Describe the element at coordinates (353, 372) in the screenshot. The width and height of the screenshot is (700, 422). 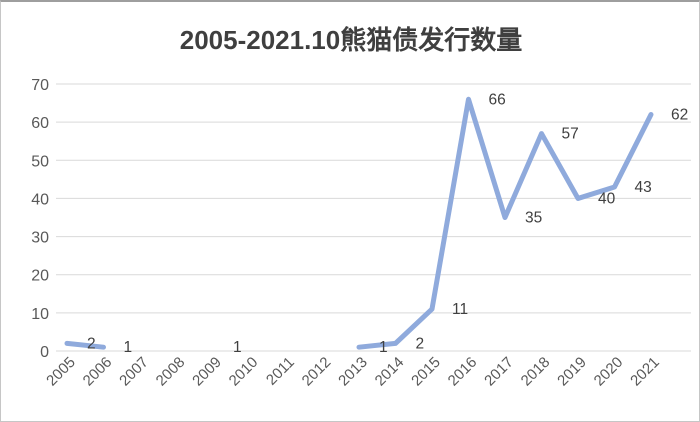
I see `x-tick-label: 2013` at that location.